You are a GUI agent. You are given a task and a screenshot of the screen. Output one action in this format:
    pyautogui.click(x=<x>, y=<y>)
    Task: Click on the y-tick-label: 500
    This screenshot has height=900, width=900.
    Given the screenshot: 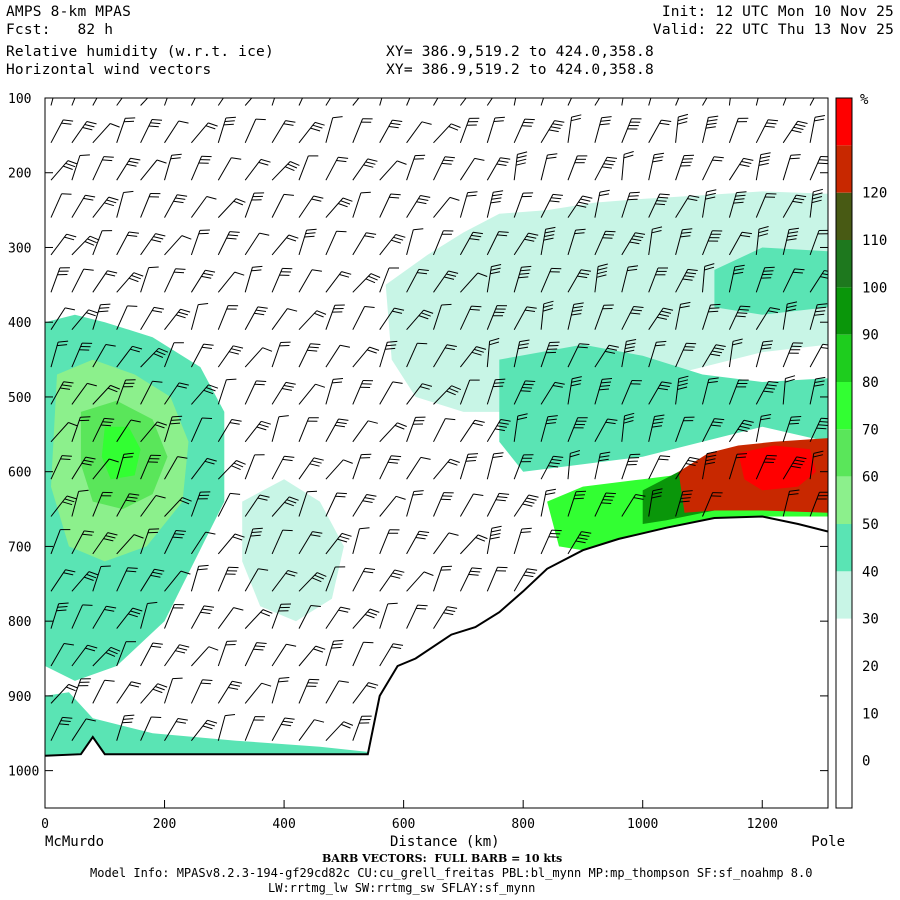 What is the action you would take?
    pyautogui.click(x=19, y=398)
    